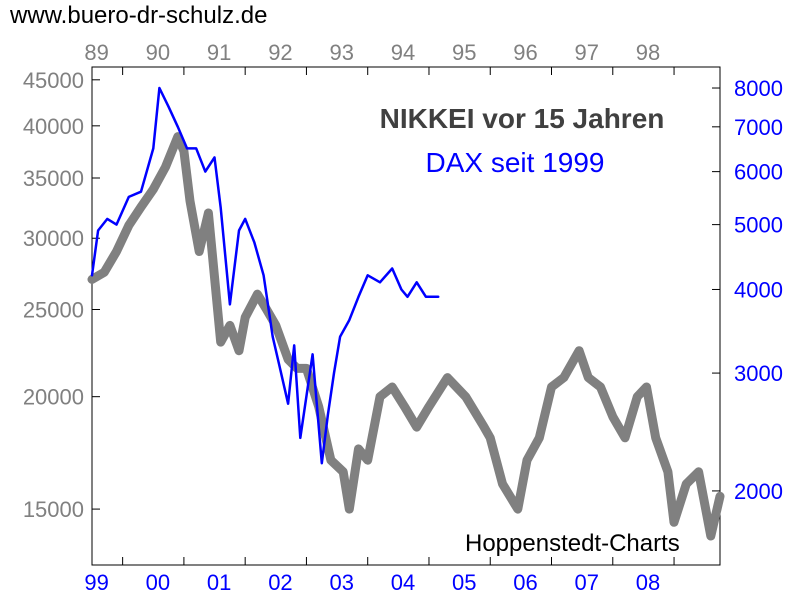 The height and width of the screenshot is (600, 800). What do you see at coordinates (53, 509) in the screenshot?
I see `left-y-tick-label: 15000` at bounding box center [53, 509].